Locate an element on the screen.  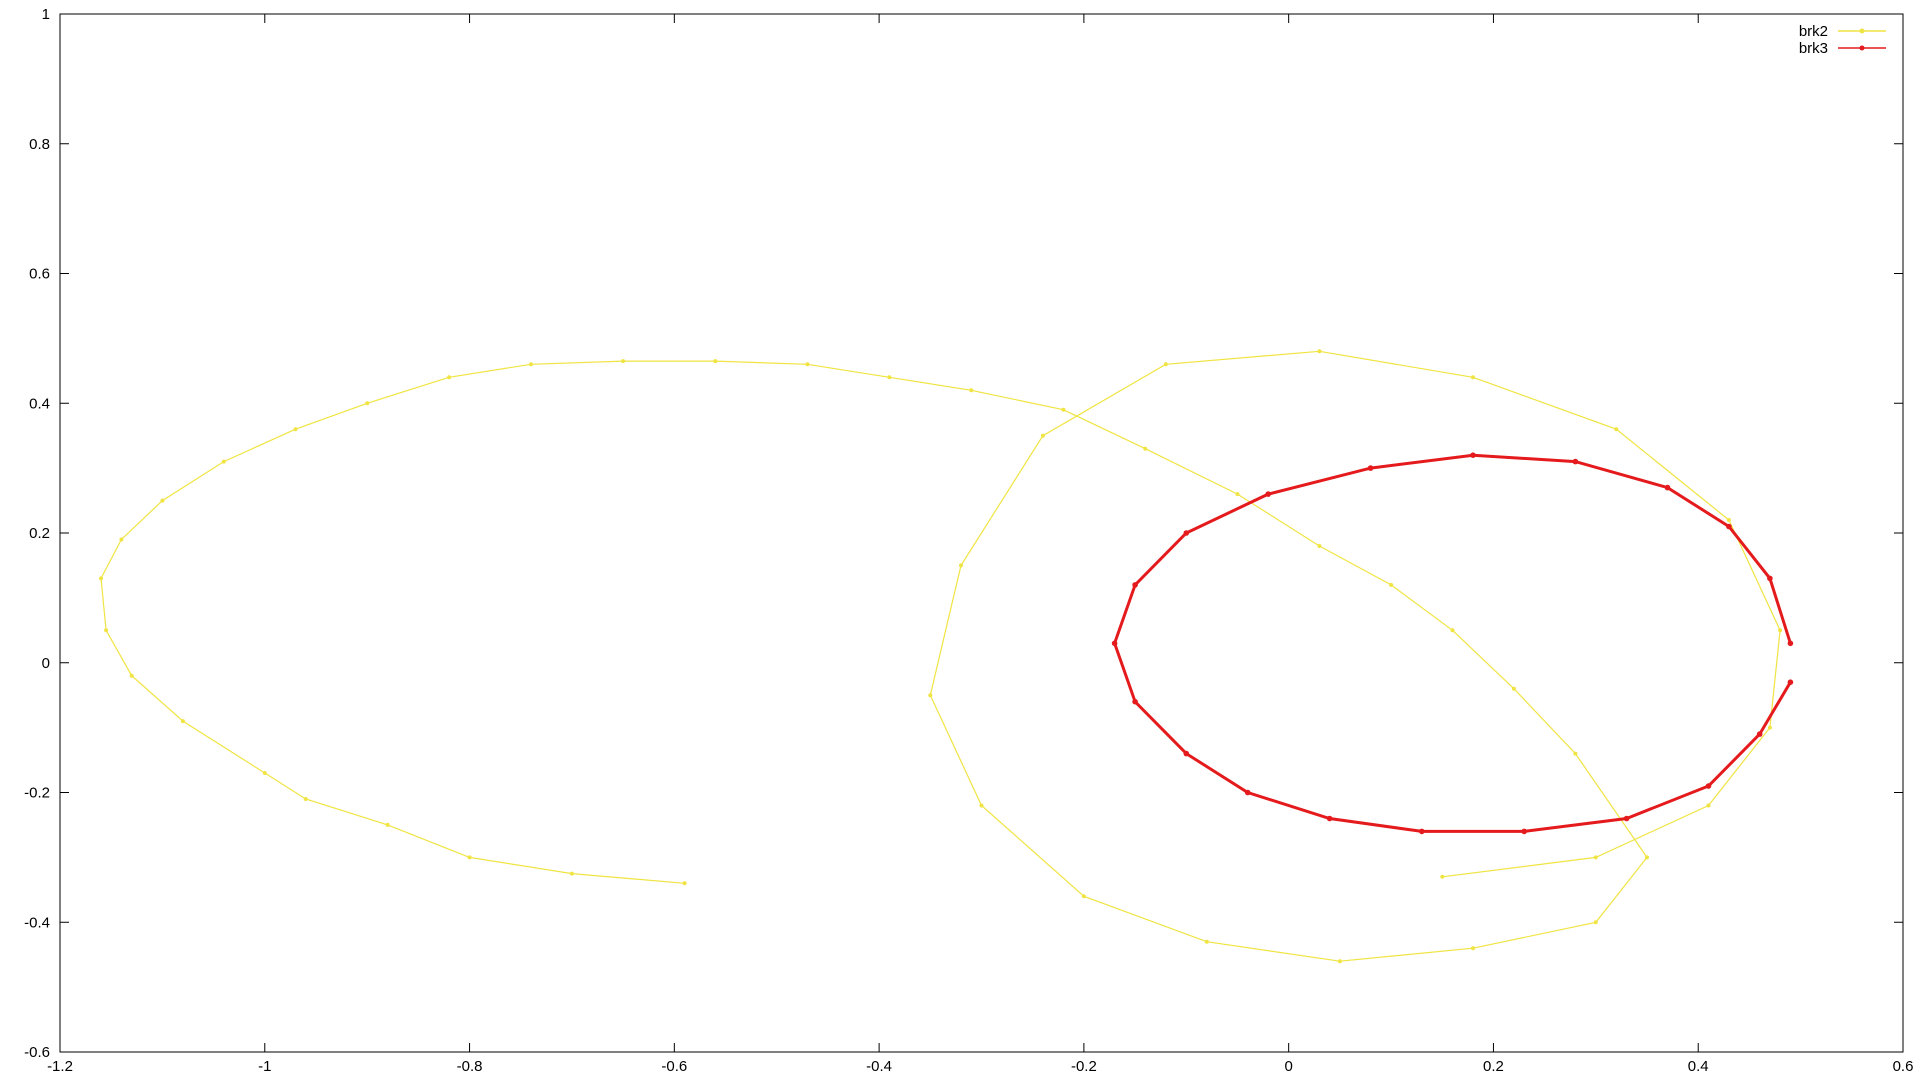
x-tick-label: -0.6 is located at coordinates (674, 1066).